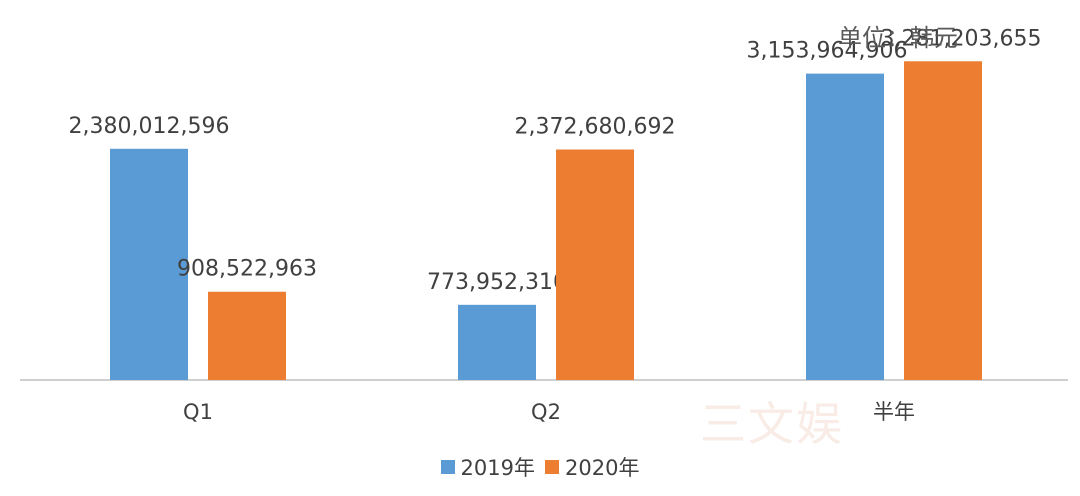 The height and width of the screenshot is (496, 1080). I want to click on data-label-2020-3: 3,281,203,655, so click(961, 38).